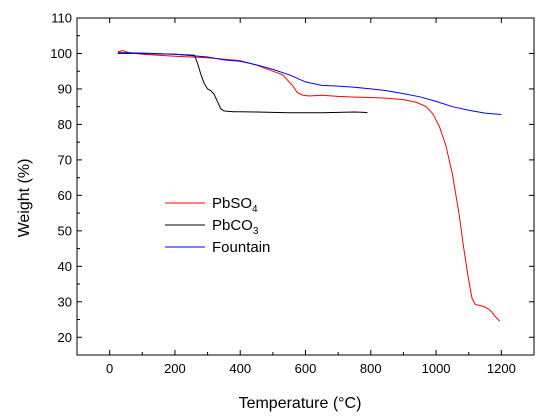 Image resolution: width=550 pixels, height=419 pixels. What do you see at coordinates (242, 83) in the screenshot?
I see `series-line-pbco` at bounding box center [242, 83].